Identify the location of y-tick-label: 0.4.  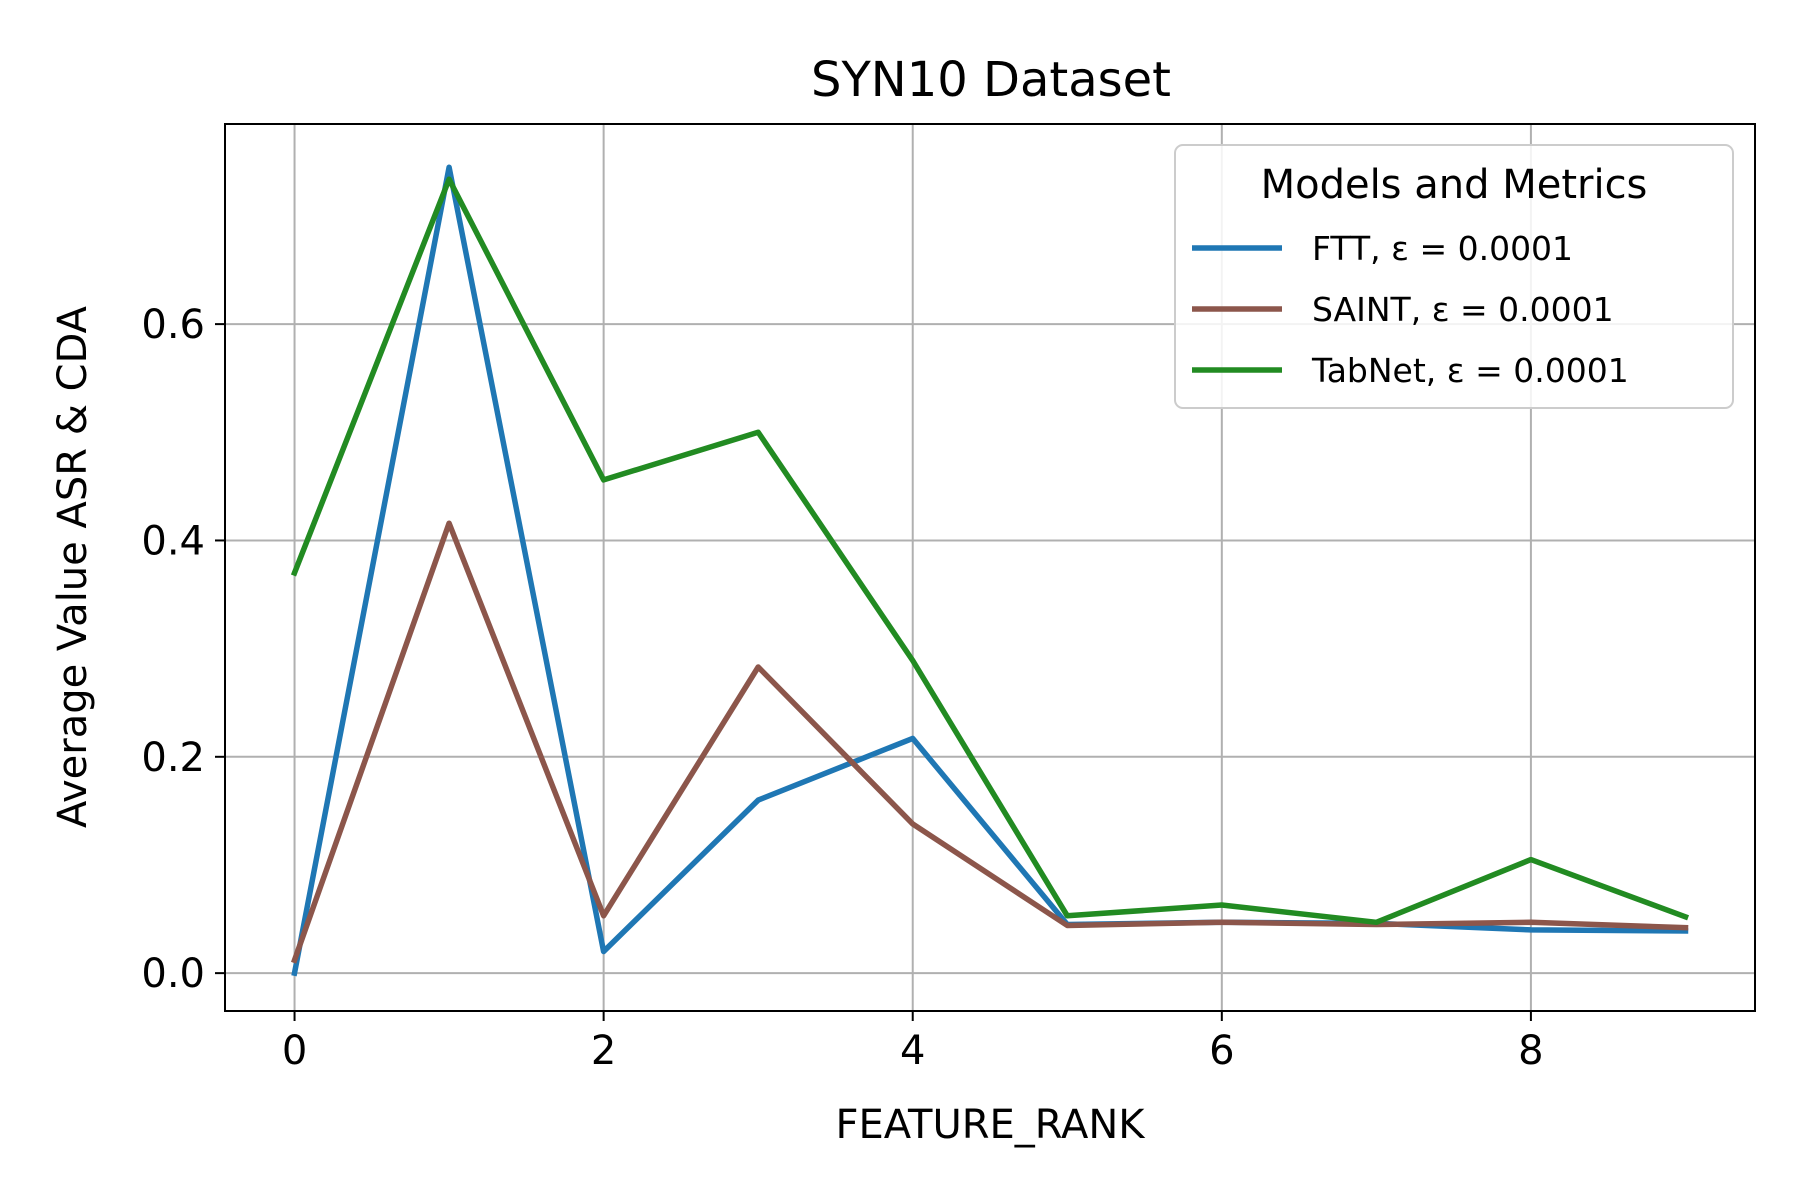
(173, 541).